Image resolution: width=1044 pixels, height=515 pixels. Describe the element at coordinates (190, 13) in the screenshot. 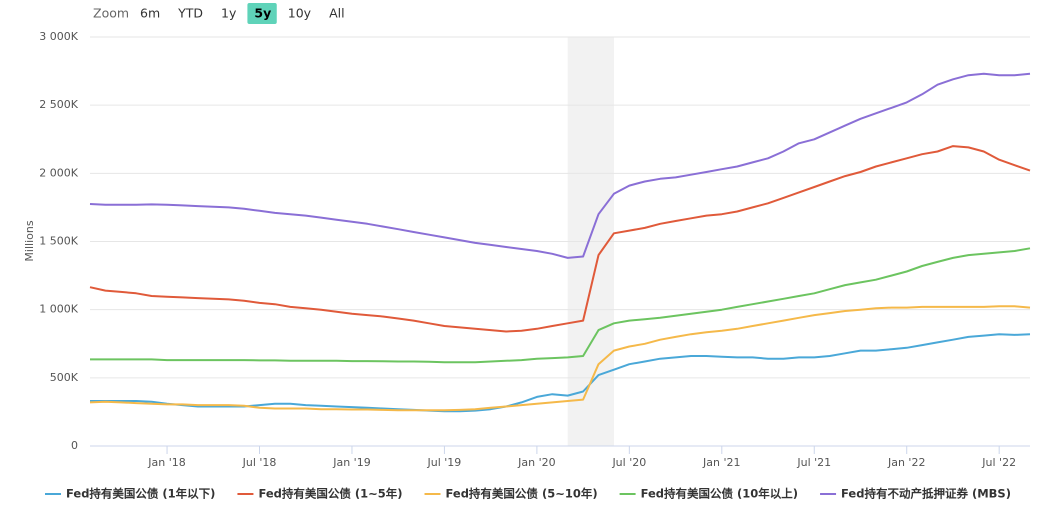

I see `range-button: YTD` at that location.